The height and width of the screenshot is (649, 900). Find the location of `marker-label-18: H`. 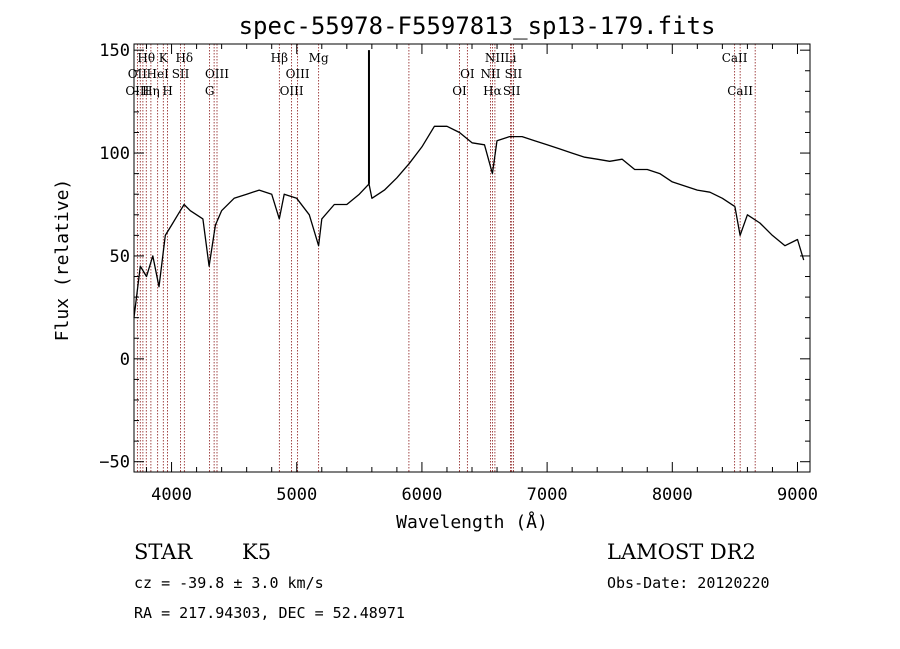

marker-label-18: H is located at coordinates (167, 91).